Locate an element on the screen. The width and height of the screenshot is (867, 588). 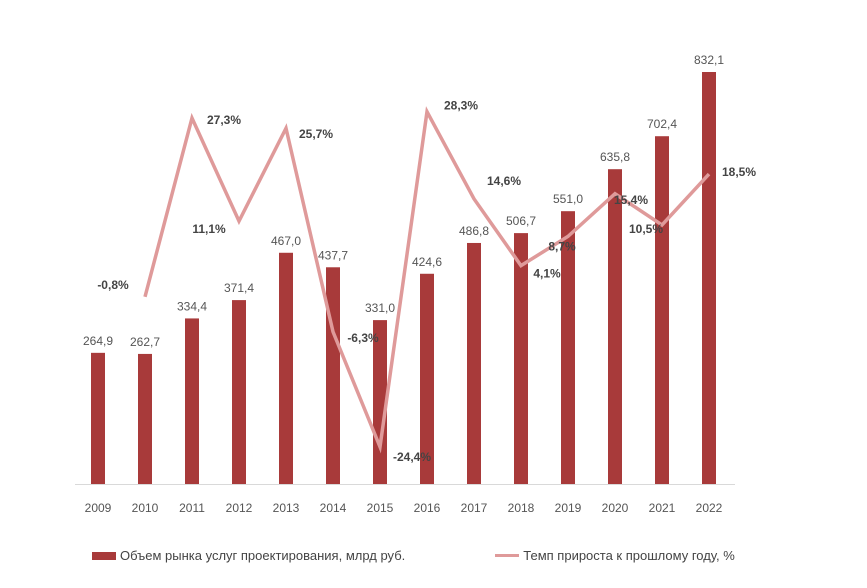
bar-data-label: 551,0 is located at coordinates (568, 199).